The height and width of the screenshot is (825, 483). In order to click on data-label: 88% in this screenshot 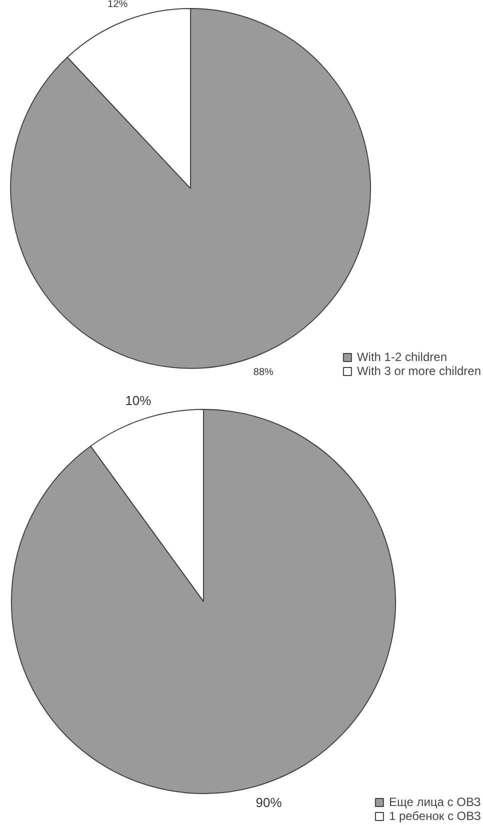, I will do `click(263, 372)`.